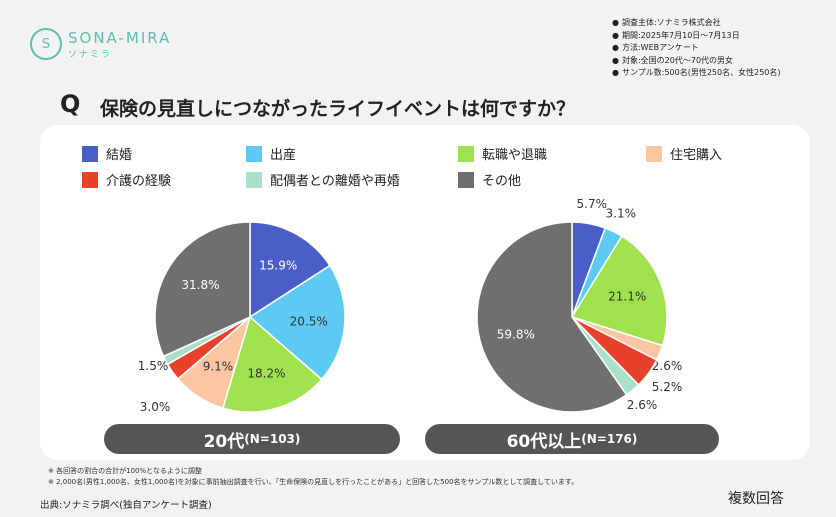 The height and width of the screenshot is (517, 836). Describe the element at coordinates (696, 73) in the screenshot. I see `info-item: サンプル数:500名(男性250名、女性250名)` at that location.